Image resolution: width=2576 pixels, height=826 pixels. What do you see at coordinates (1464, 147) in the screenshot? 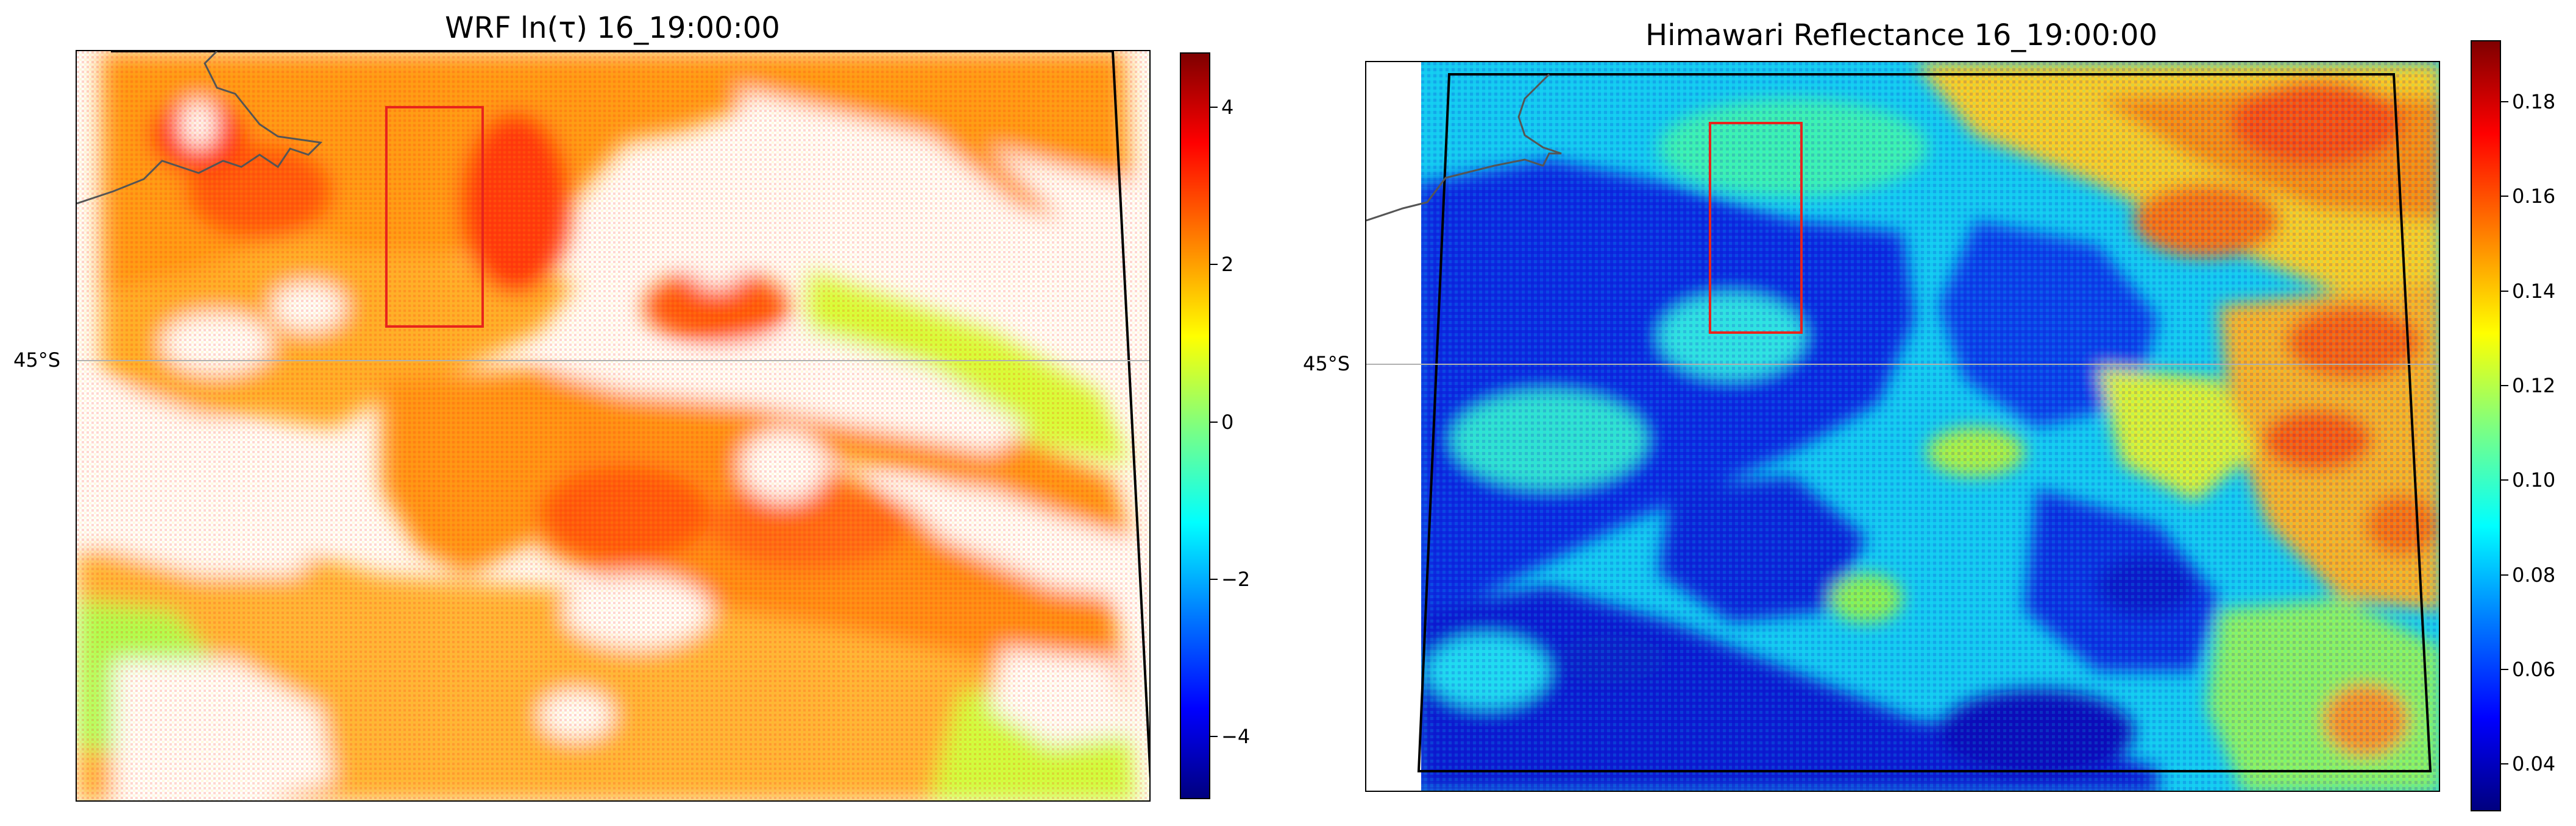
I see `right-coastline` at bounding box center [1464, 147].